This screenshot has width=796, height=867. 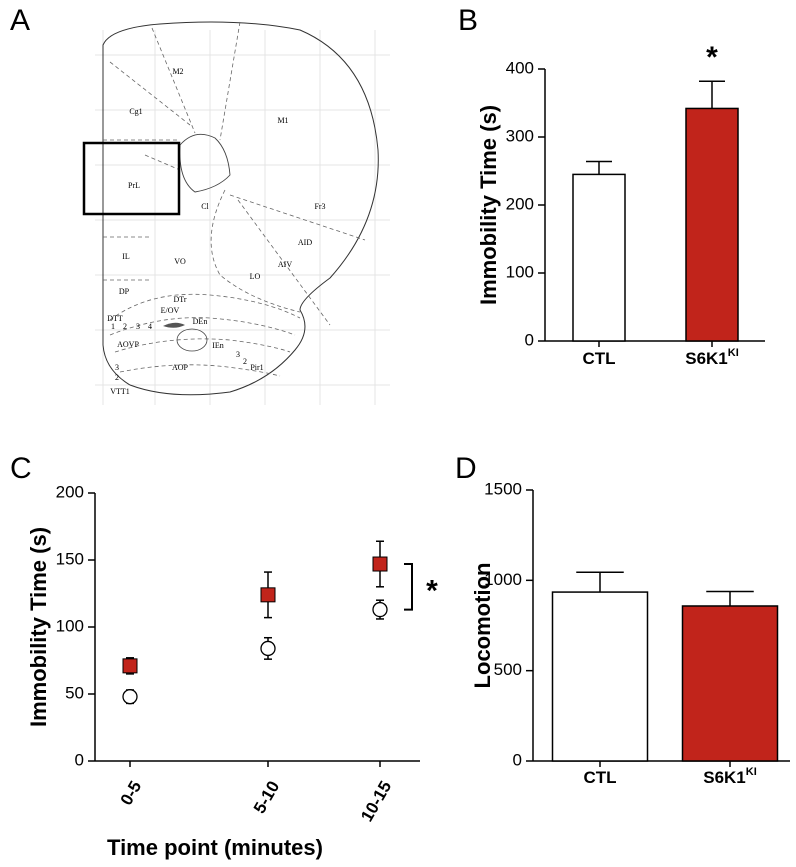 I want to click on atlas-aon, so click(x=192, y=340).